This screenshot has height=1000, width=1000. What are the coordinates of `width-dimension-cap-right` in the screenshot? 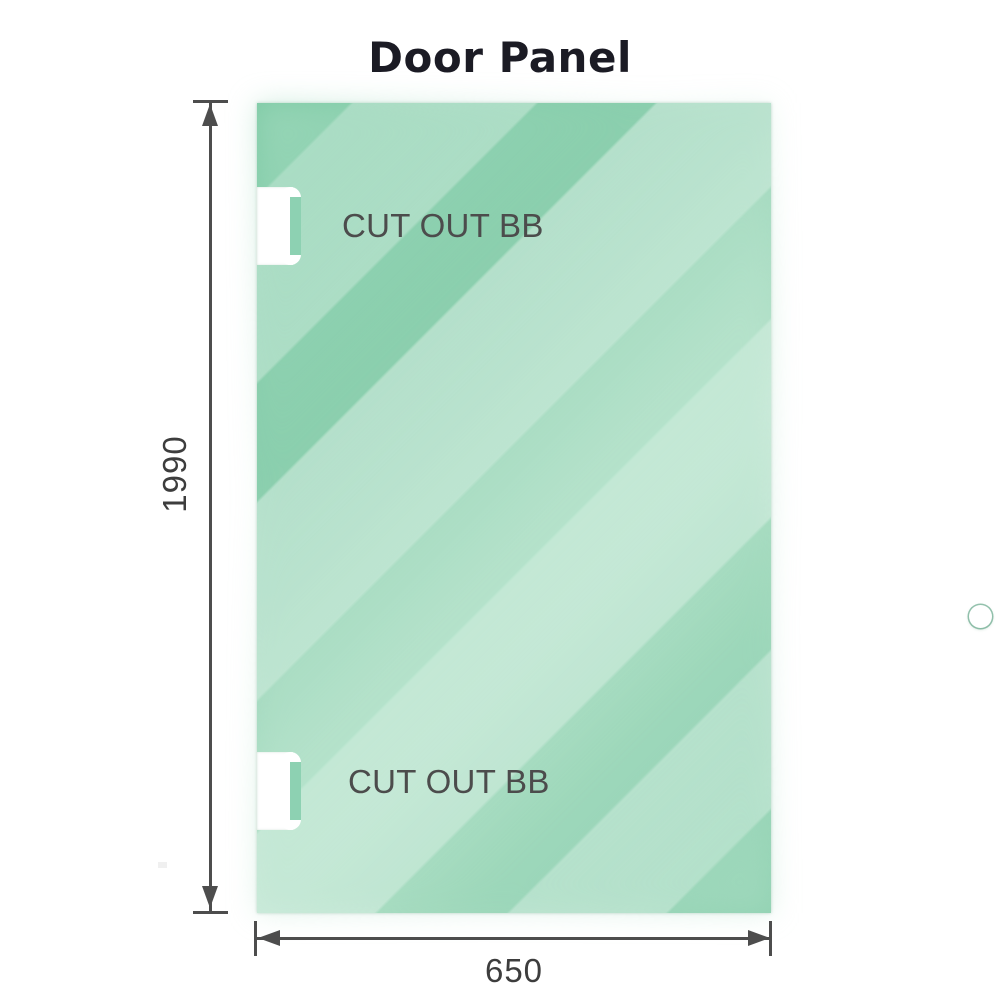 It's located at (770, 938).